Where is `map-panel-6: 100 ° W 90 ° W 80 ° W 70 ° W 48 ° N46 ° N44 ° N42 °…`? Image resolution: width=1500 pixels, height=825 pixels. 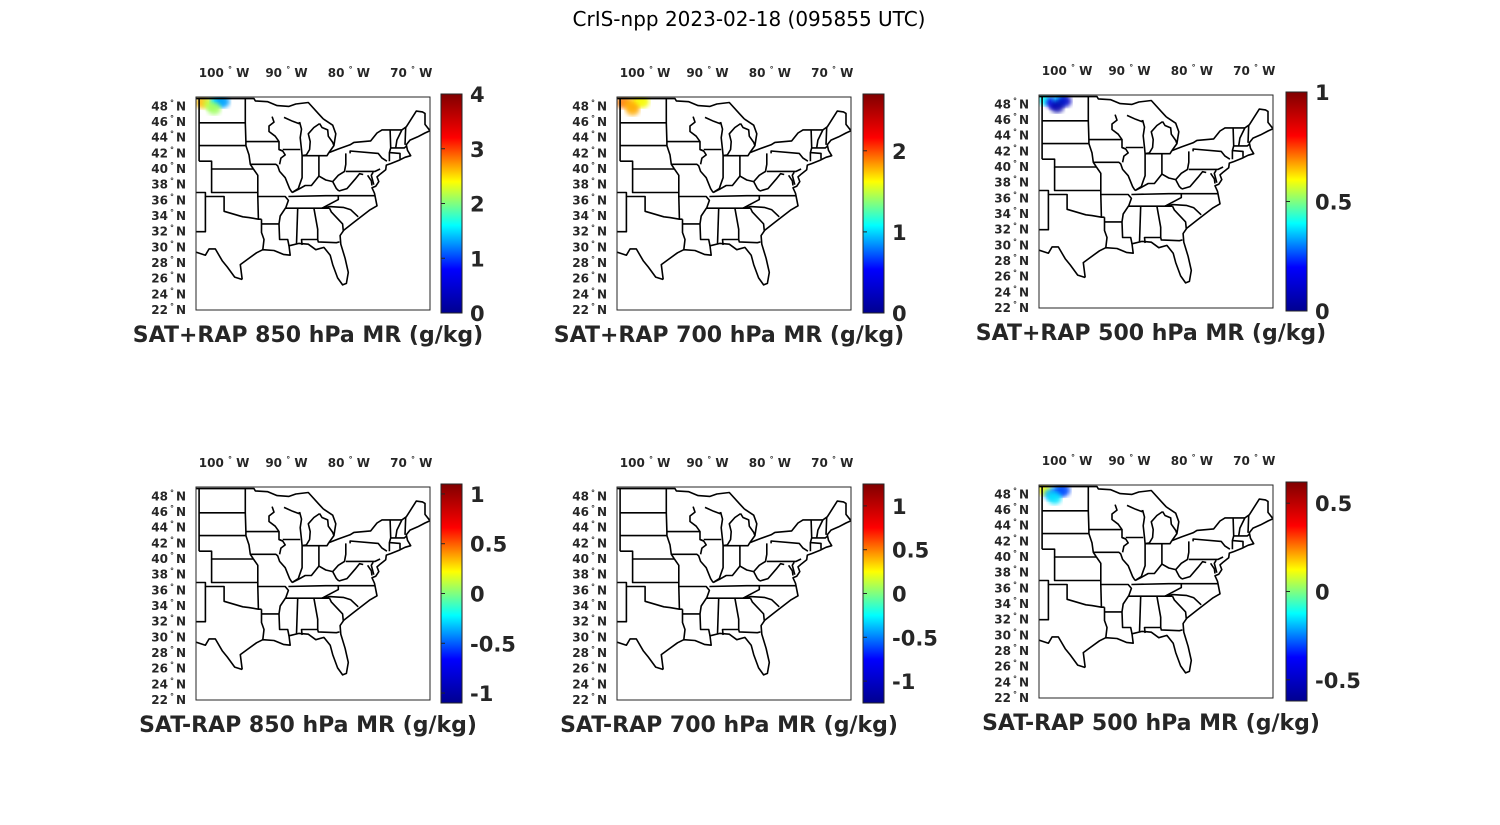 map-panel-6: 100 ° W 90 ° W 80 ° W 70 ° W 48 ° N46 ° N44 ° N42 °… is located at coordinates (1171, 594).